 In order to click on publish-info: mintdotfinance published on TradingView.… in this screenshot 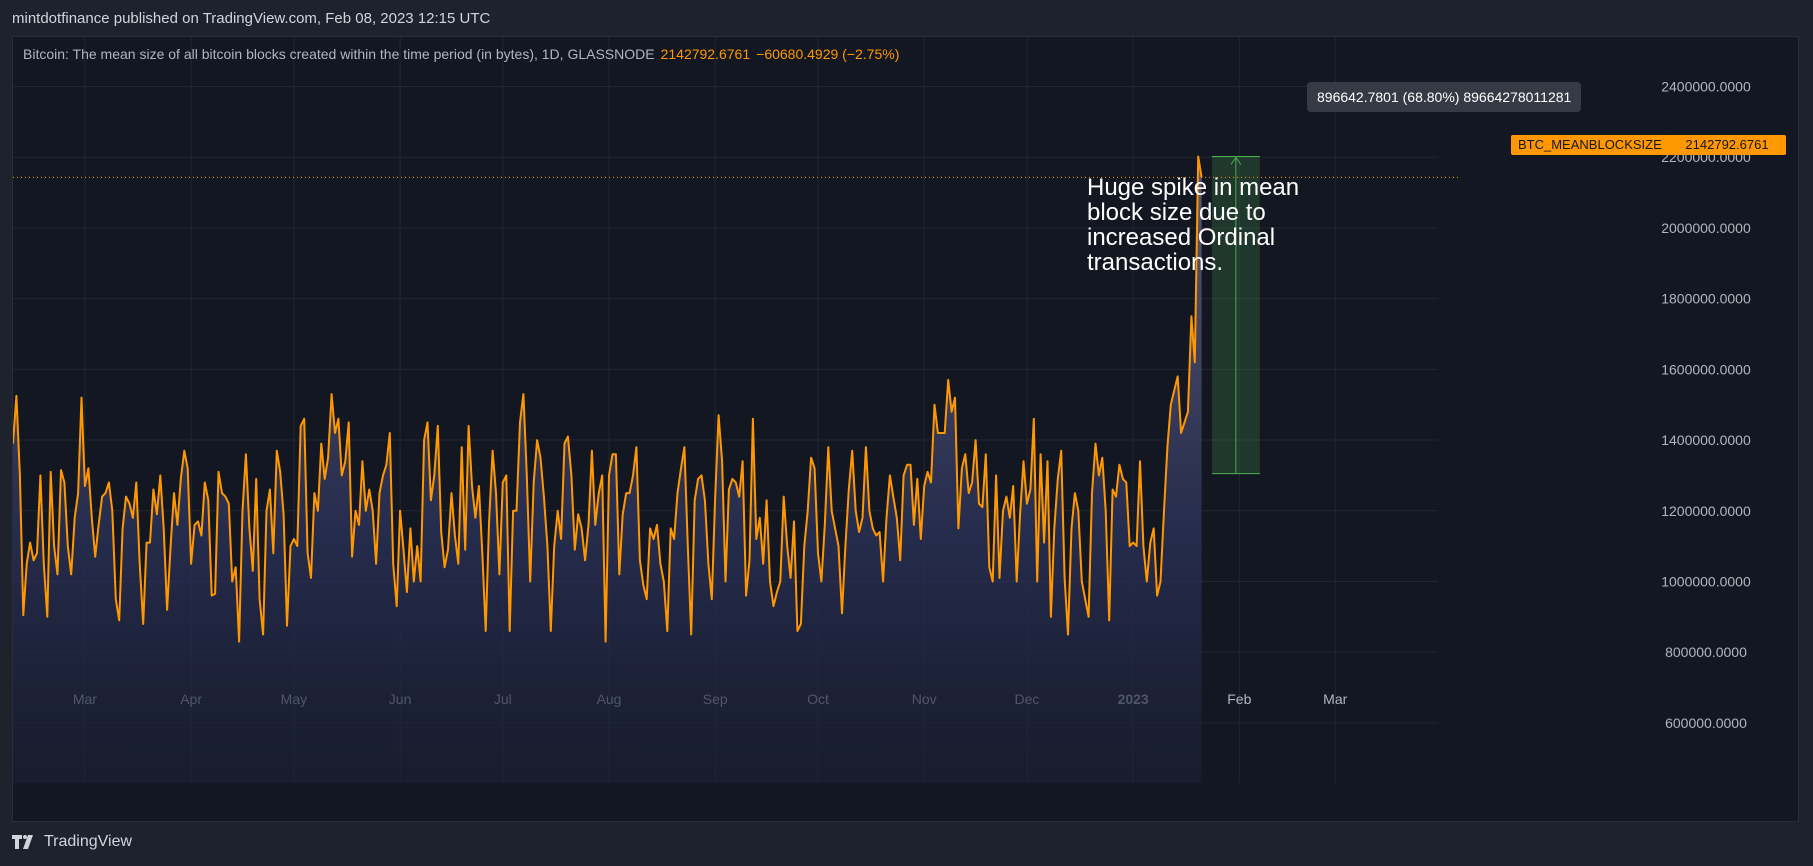, I will do `click(251, 18)`.